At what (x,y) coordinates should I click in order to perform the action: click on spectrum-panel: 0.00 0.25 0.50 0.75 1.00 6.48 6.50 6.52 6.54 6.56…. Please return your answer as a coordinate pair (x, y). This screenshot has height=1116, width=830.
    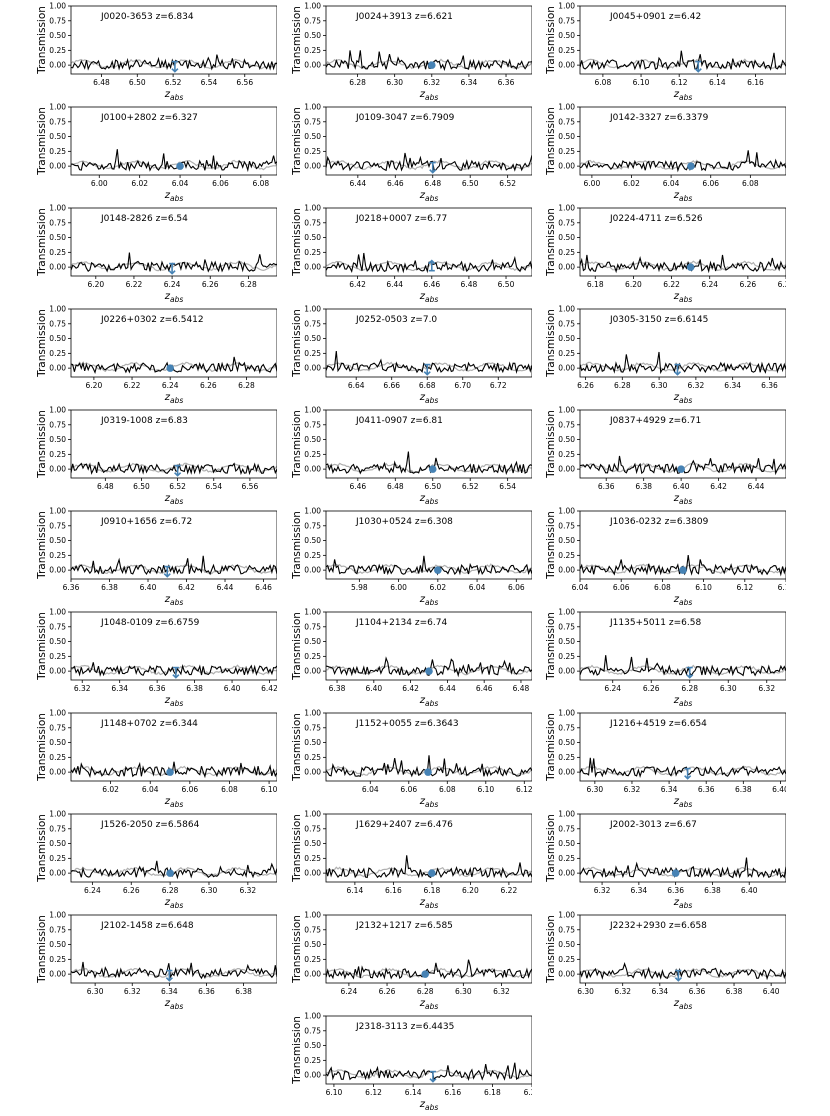
    Looking at the image, I should click on (156, 456).